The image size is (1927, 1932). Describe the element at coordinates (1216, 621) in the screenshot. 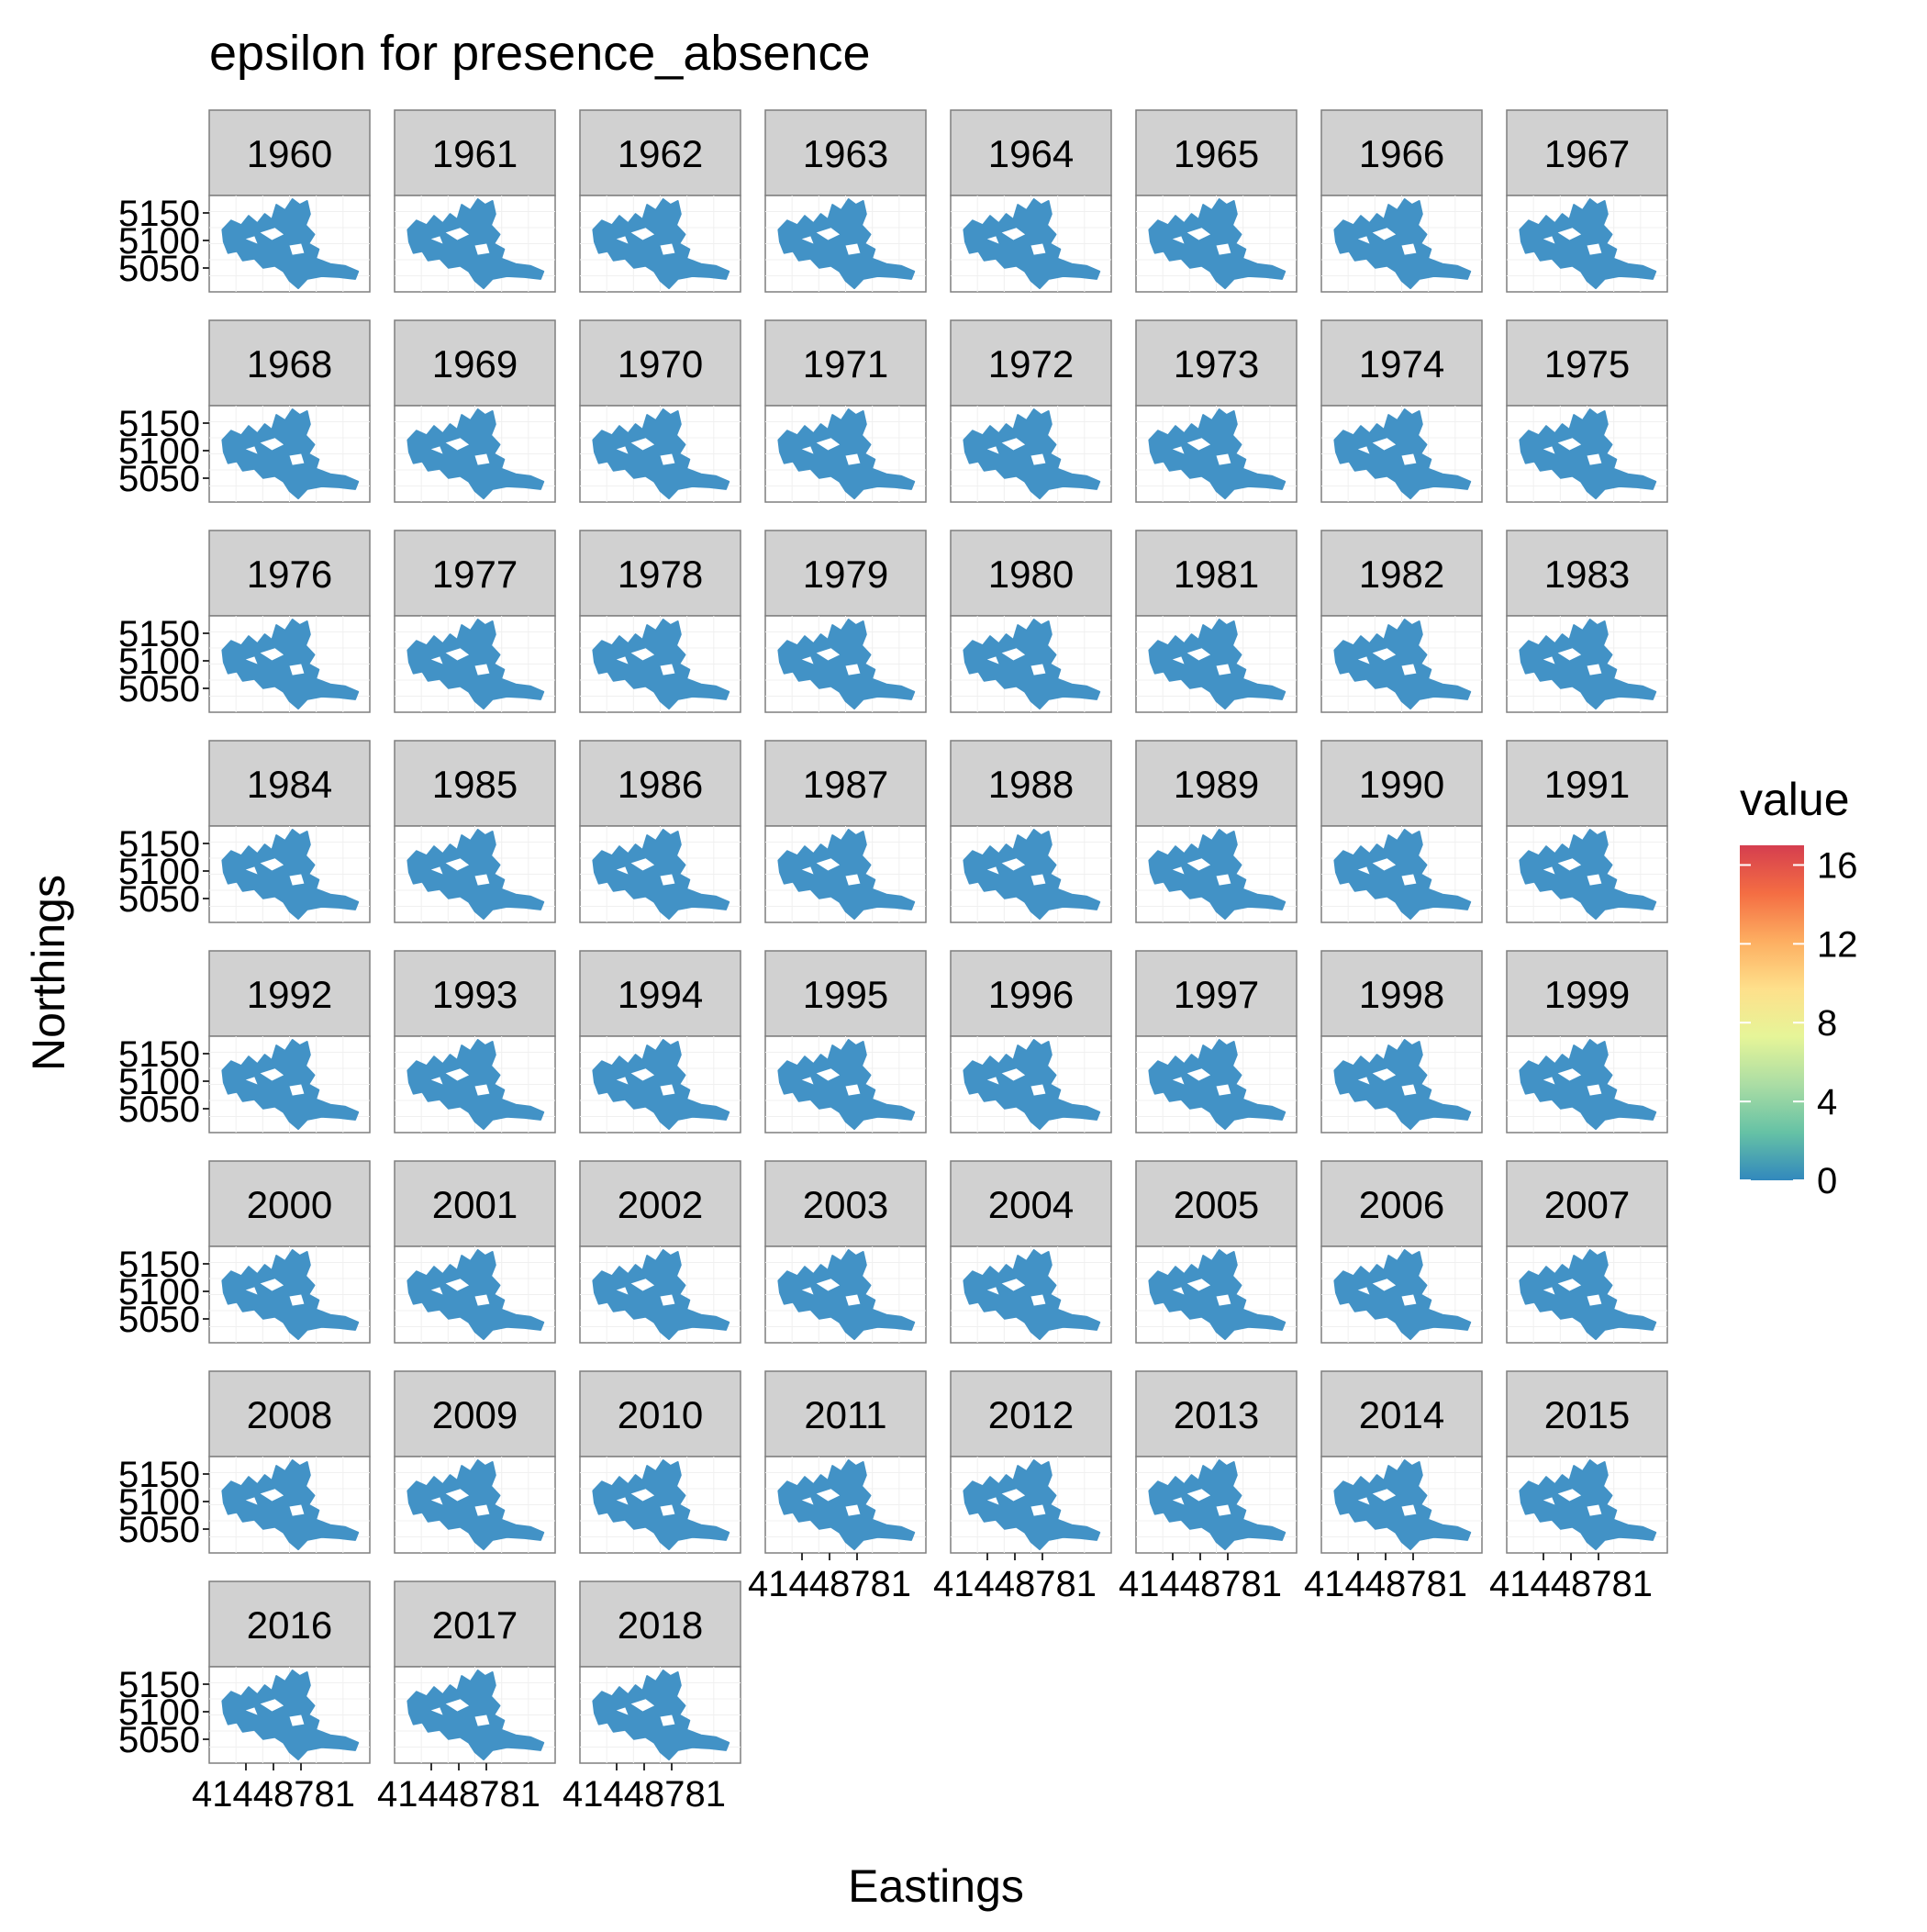

I see `facet-panel: 1981` at that location.